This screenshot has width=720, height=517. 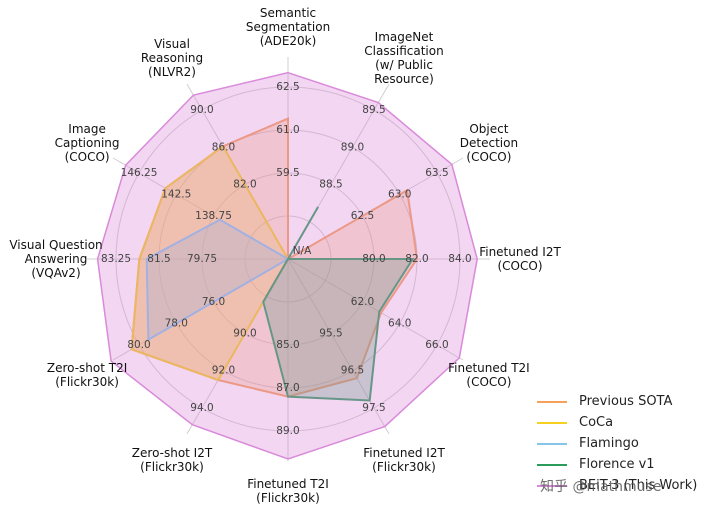 I want to click on tick-label: 89.5, so click(x=373, y=110).